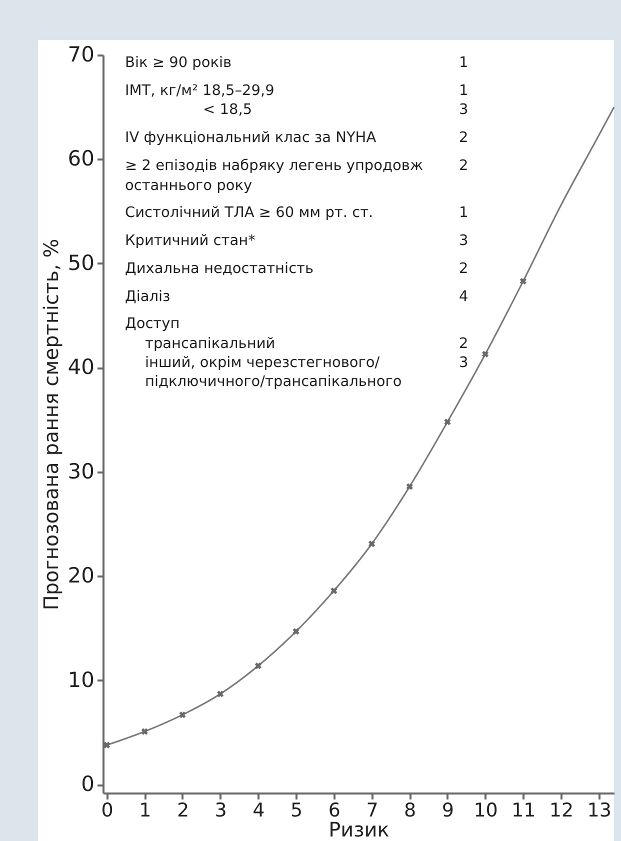 This screenshot has width=621, height=841. What do you see at coordinates (410, 811) in the screenshot?
I see `x-tick-label: 8` at bounding box center [410, 811].